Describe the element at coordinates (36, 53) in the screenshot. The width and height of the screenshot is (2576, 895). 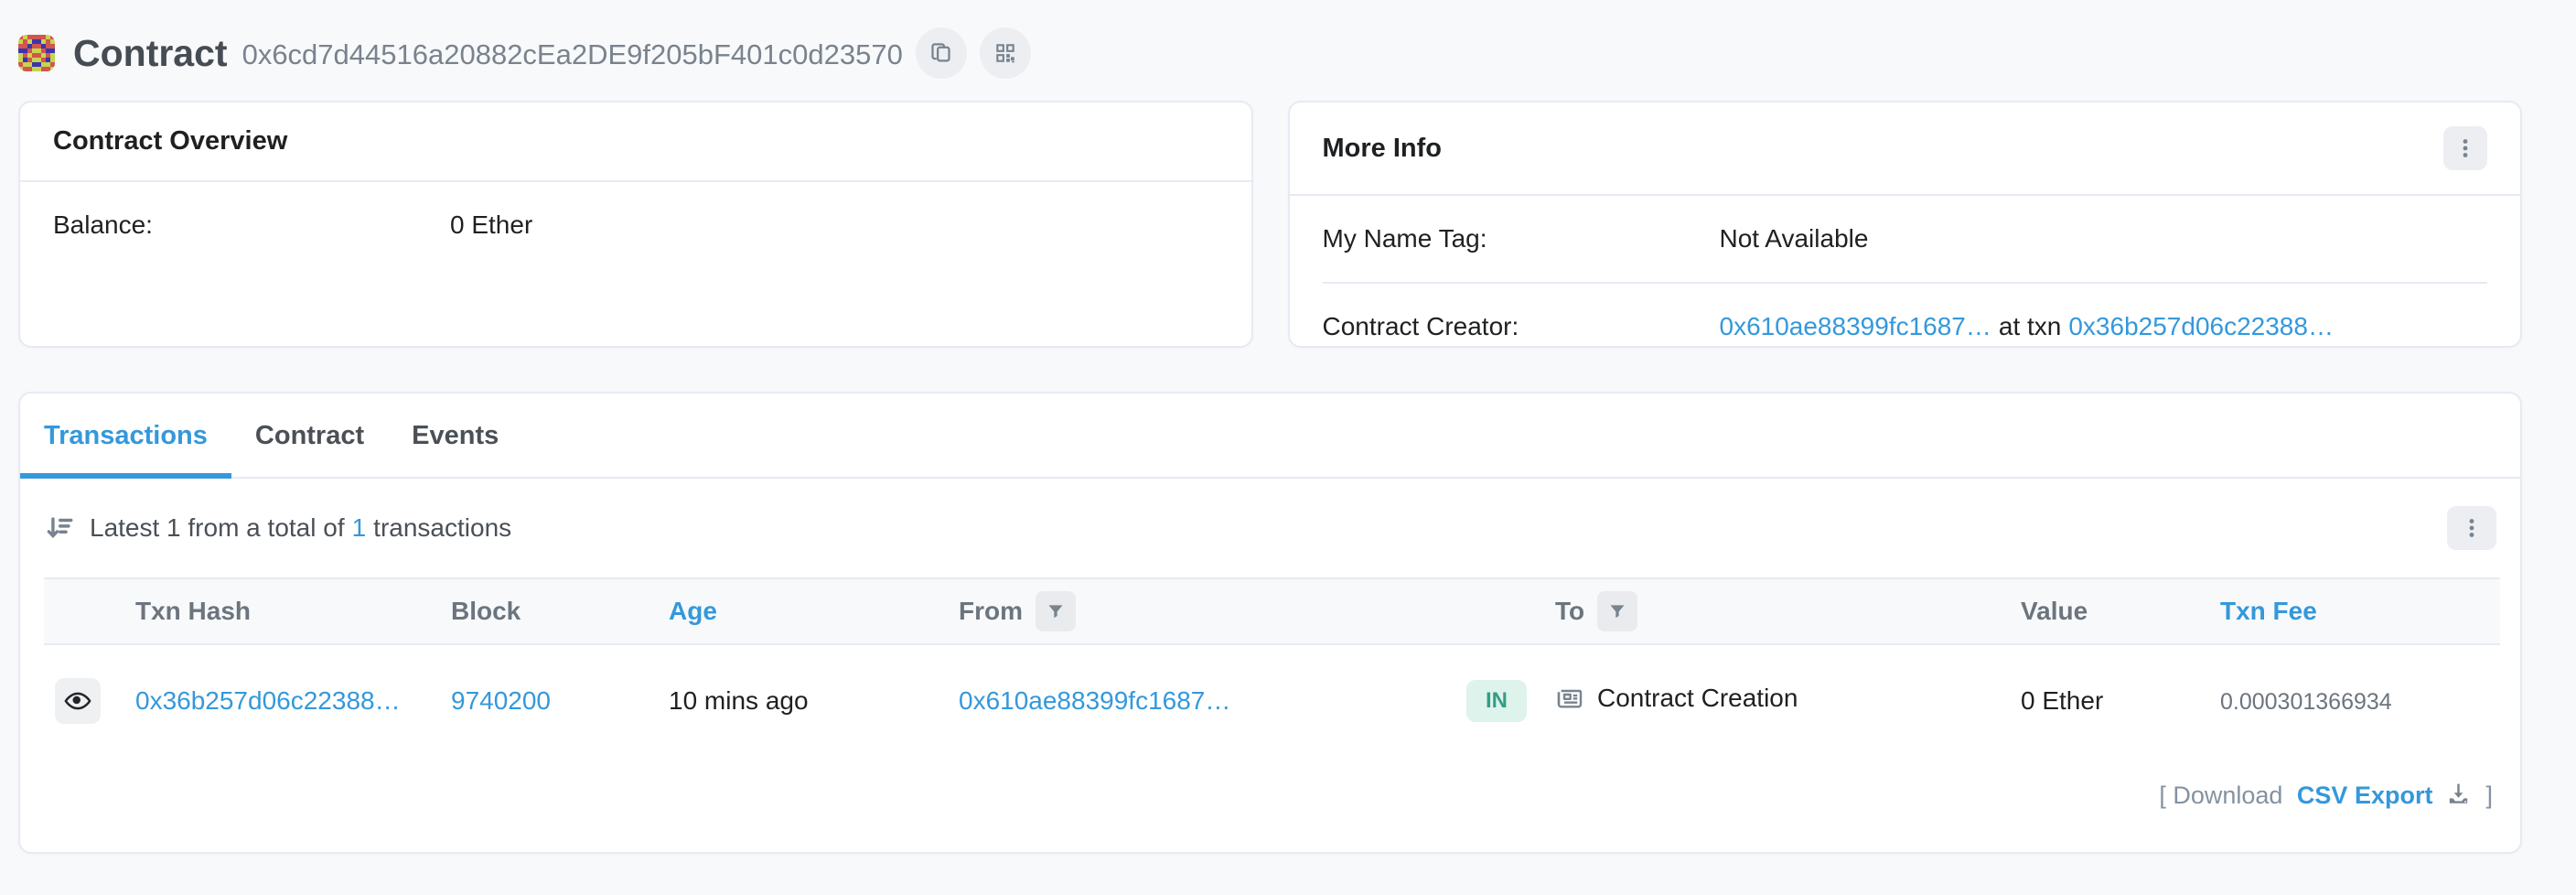
I see `blockies-avatar-icon` at that location.